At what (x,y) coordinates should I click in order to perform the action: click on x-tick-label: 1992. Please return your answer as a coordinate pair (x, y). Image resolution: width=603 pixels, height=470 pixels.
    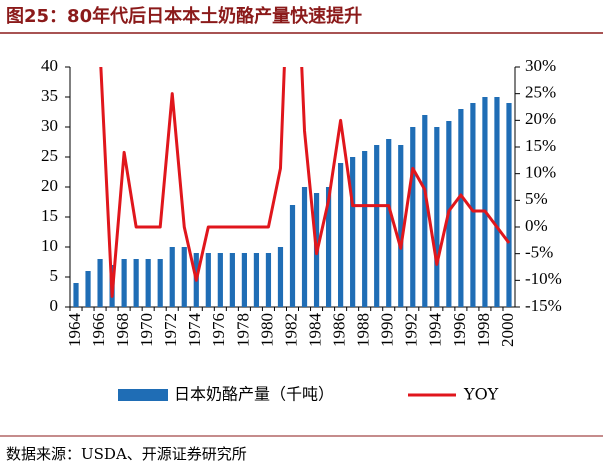
    Looking at the image, I should click on (411, 330).